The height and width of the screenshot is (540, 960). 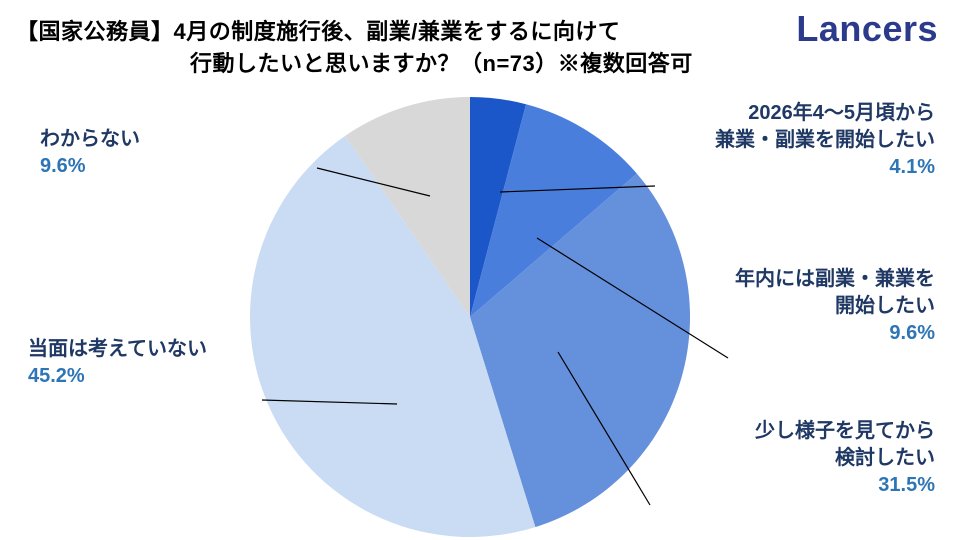 I want to click on callout-year-pct: 9.6%, so click(x=912, y=333).